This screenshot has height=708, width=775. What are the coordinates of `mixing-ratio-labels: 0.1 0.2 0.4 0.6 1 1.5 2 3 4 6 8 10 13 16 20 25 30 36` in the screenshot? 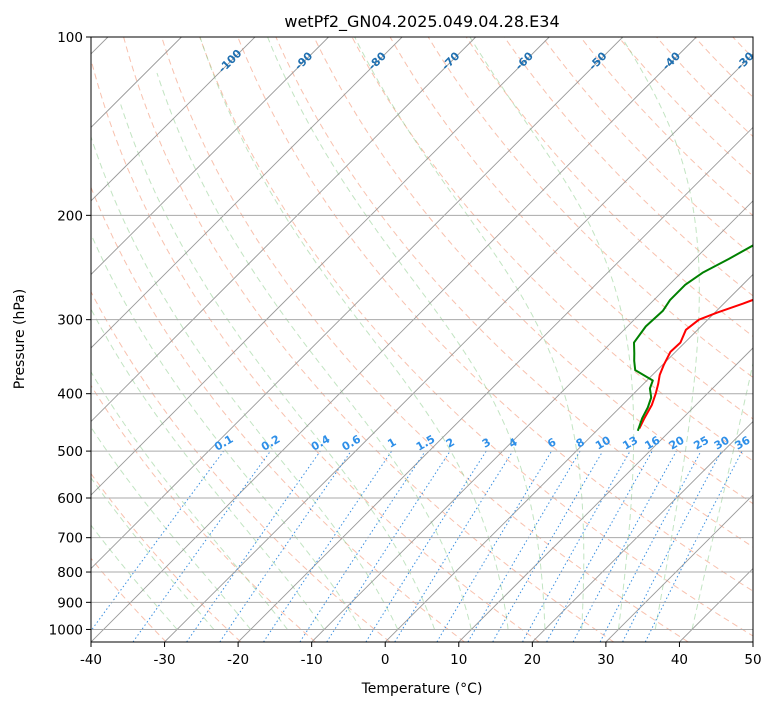 It's located at (482, 442).